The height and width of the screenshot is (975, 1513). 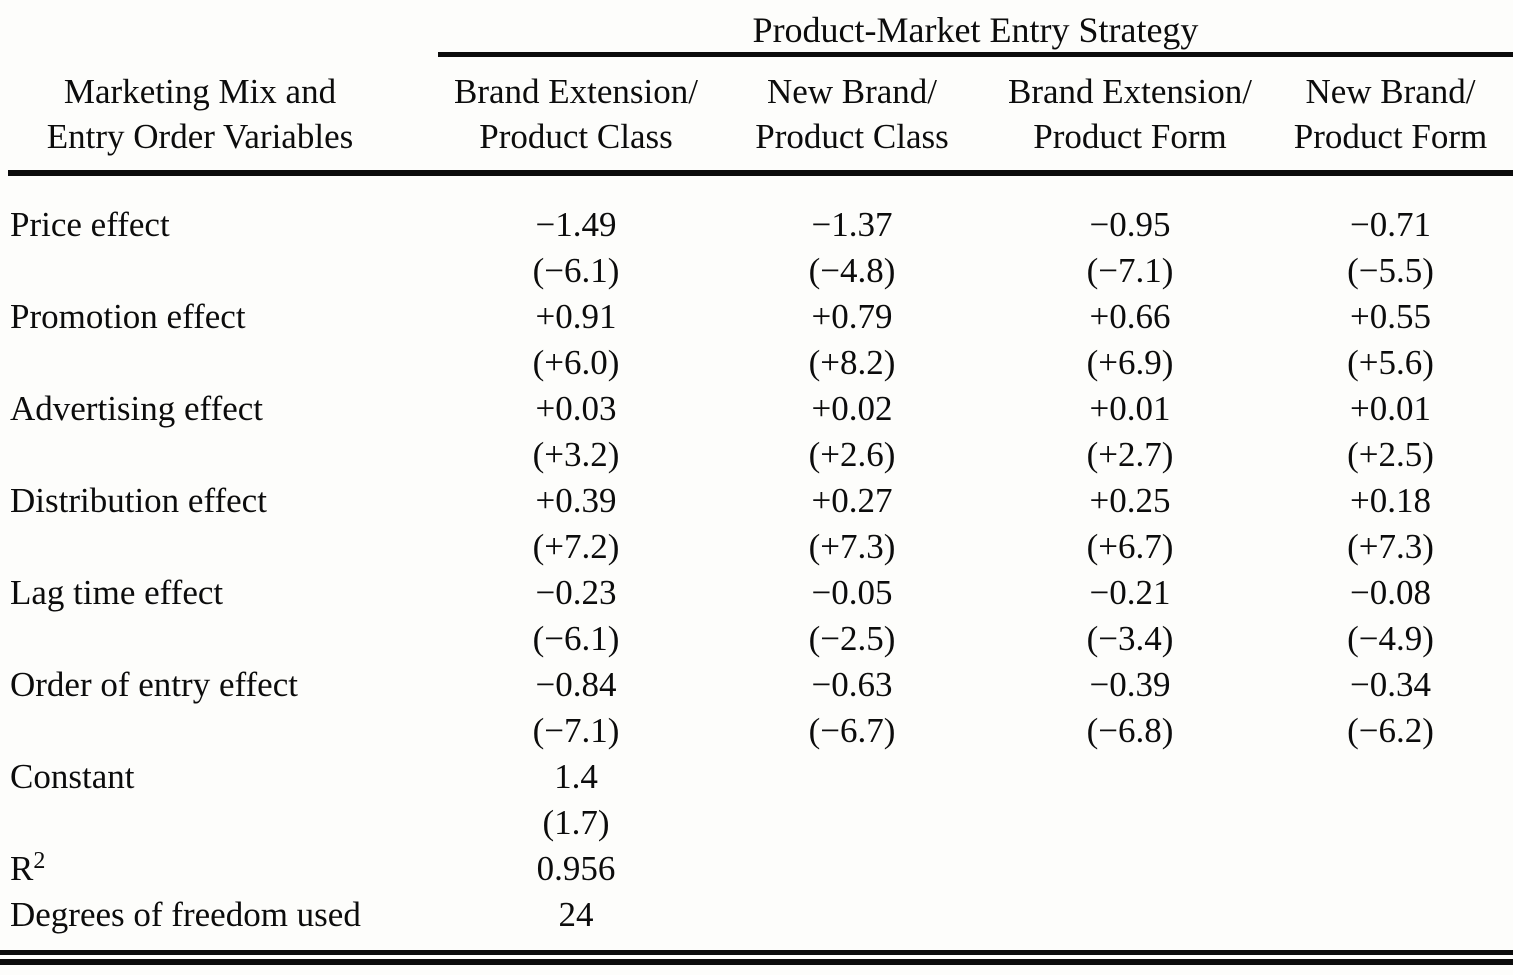 What do you see at coordinates (852, 730) in the screenshot?
I see `t-value-cell: (−6.7)` at bounding box center [852, 730].